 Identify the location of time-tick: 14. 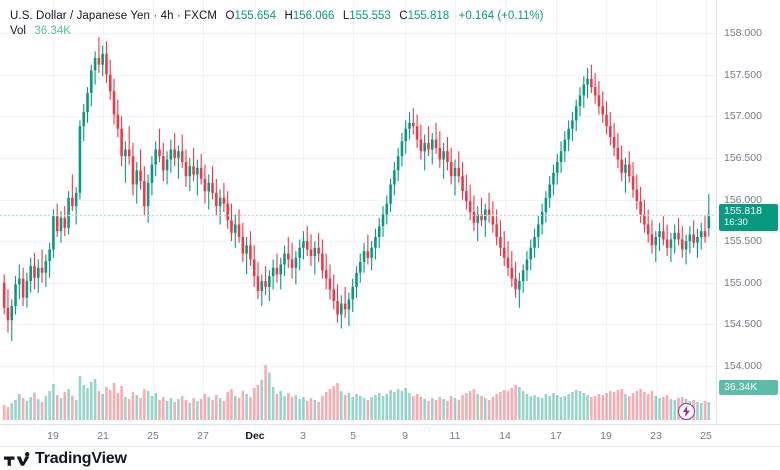
(505, 436).